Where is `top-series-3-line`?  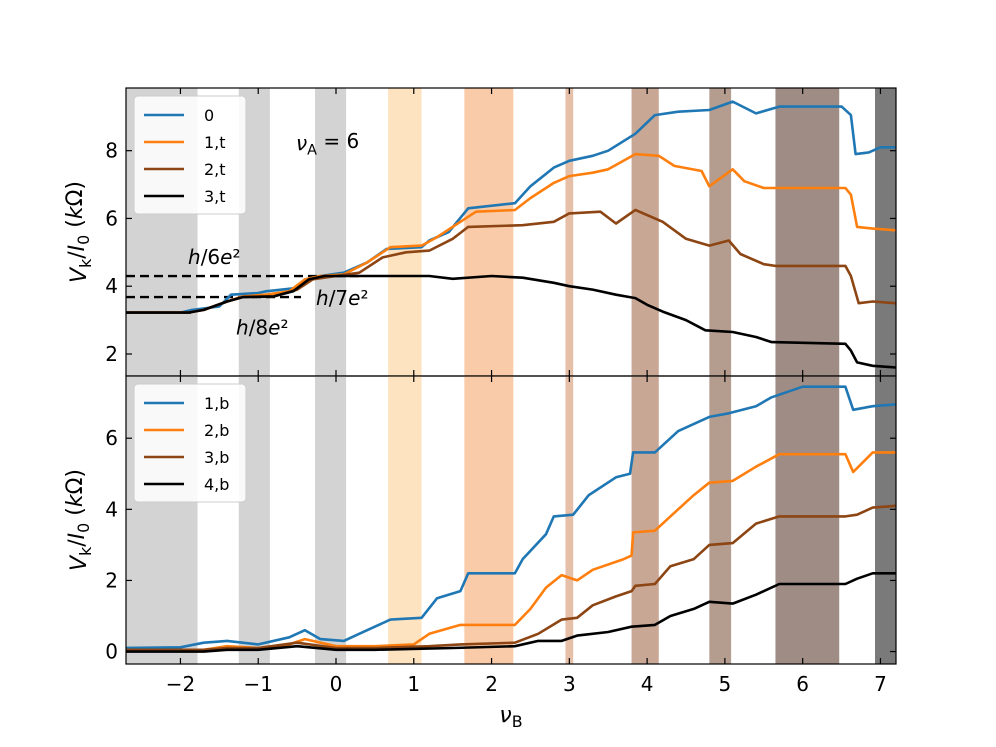
top-series-3-line is located at coordinates (511, 321).